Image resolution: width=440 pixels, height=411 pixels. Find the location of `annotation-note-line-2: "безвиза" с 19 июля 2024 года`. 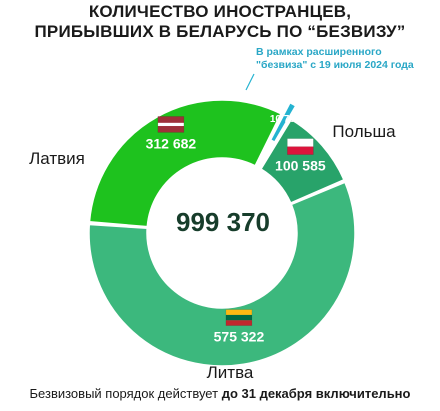

annotation-note-line-2: "безвиза" с 19 июля 2024 года is located at coordinates (335, 65).